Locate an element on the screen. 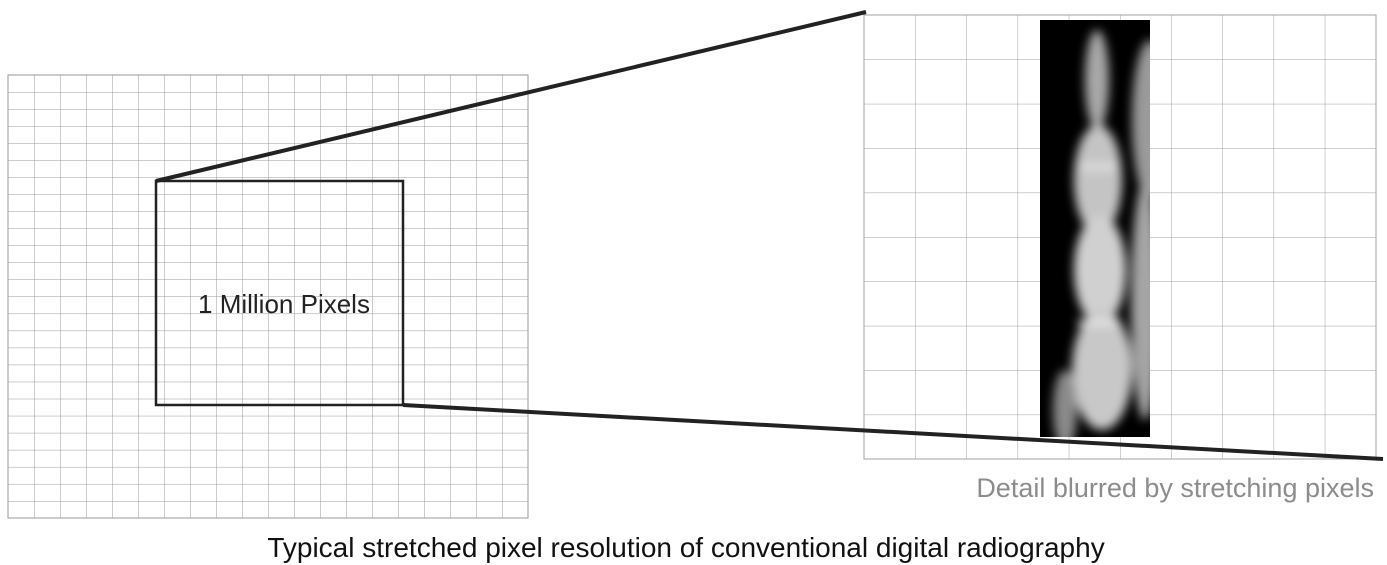 The height and width of the screenshot is (565, 1387). box-label: 1 Million Pixels is located at coordinates (284, 304).